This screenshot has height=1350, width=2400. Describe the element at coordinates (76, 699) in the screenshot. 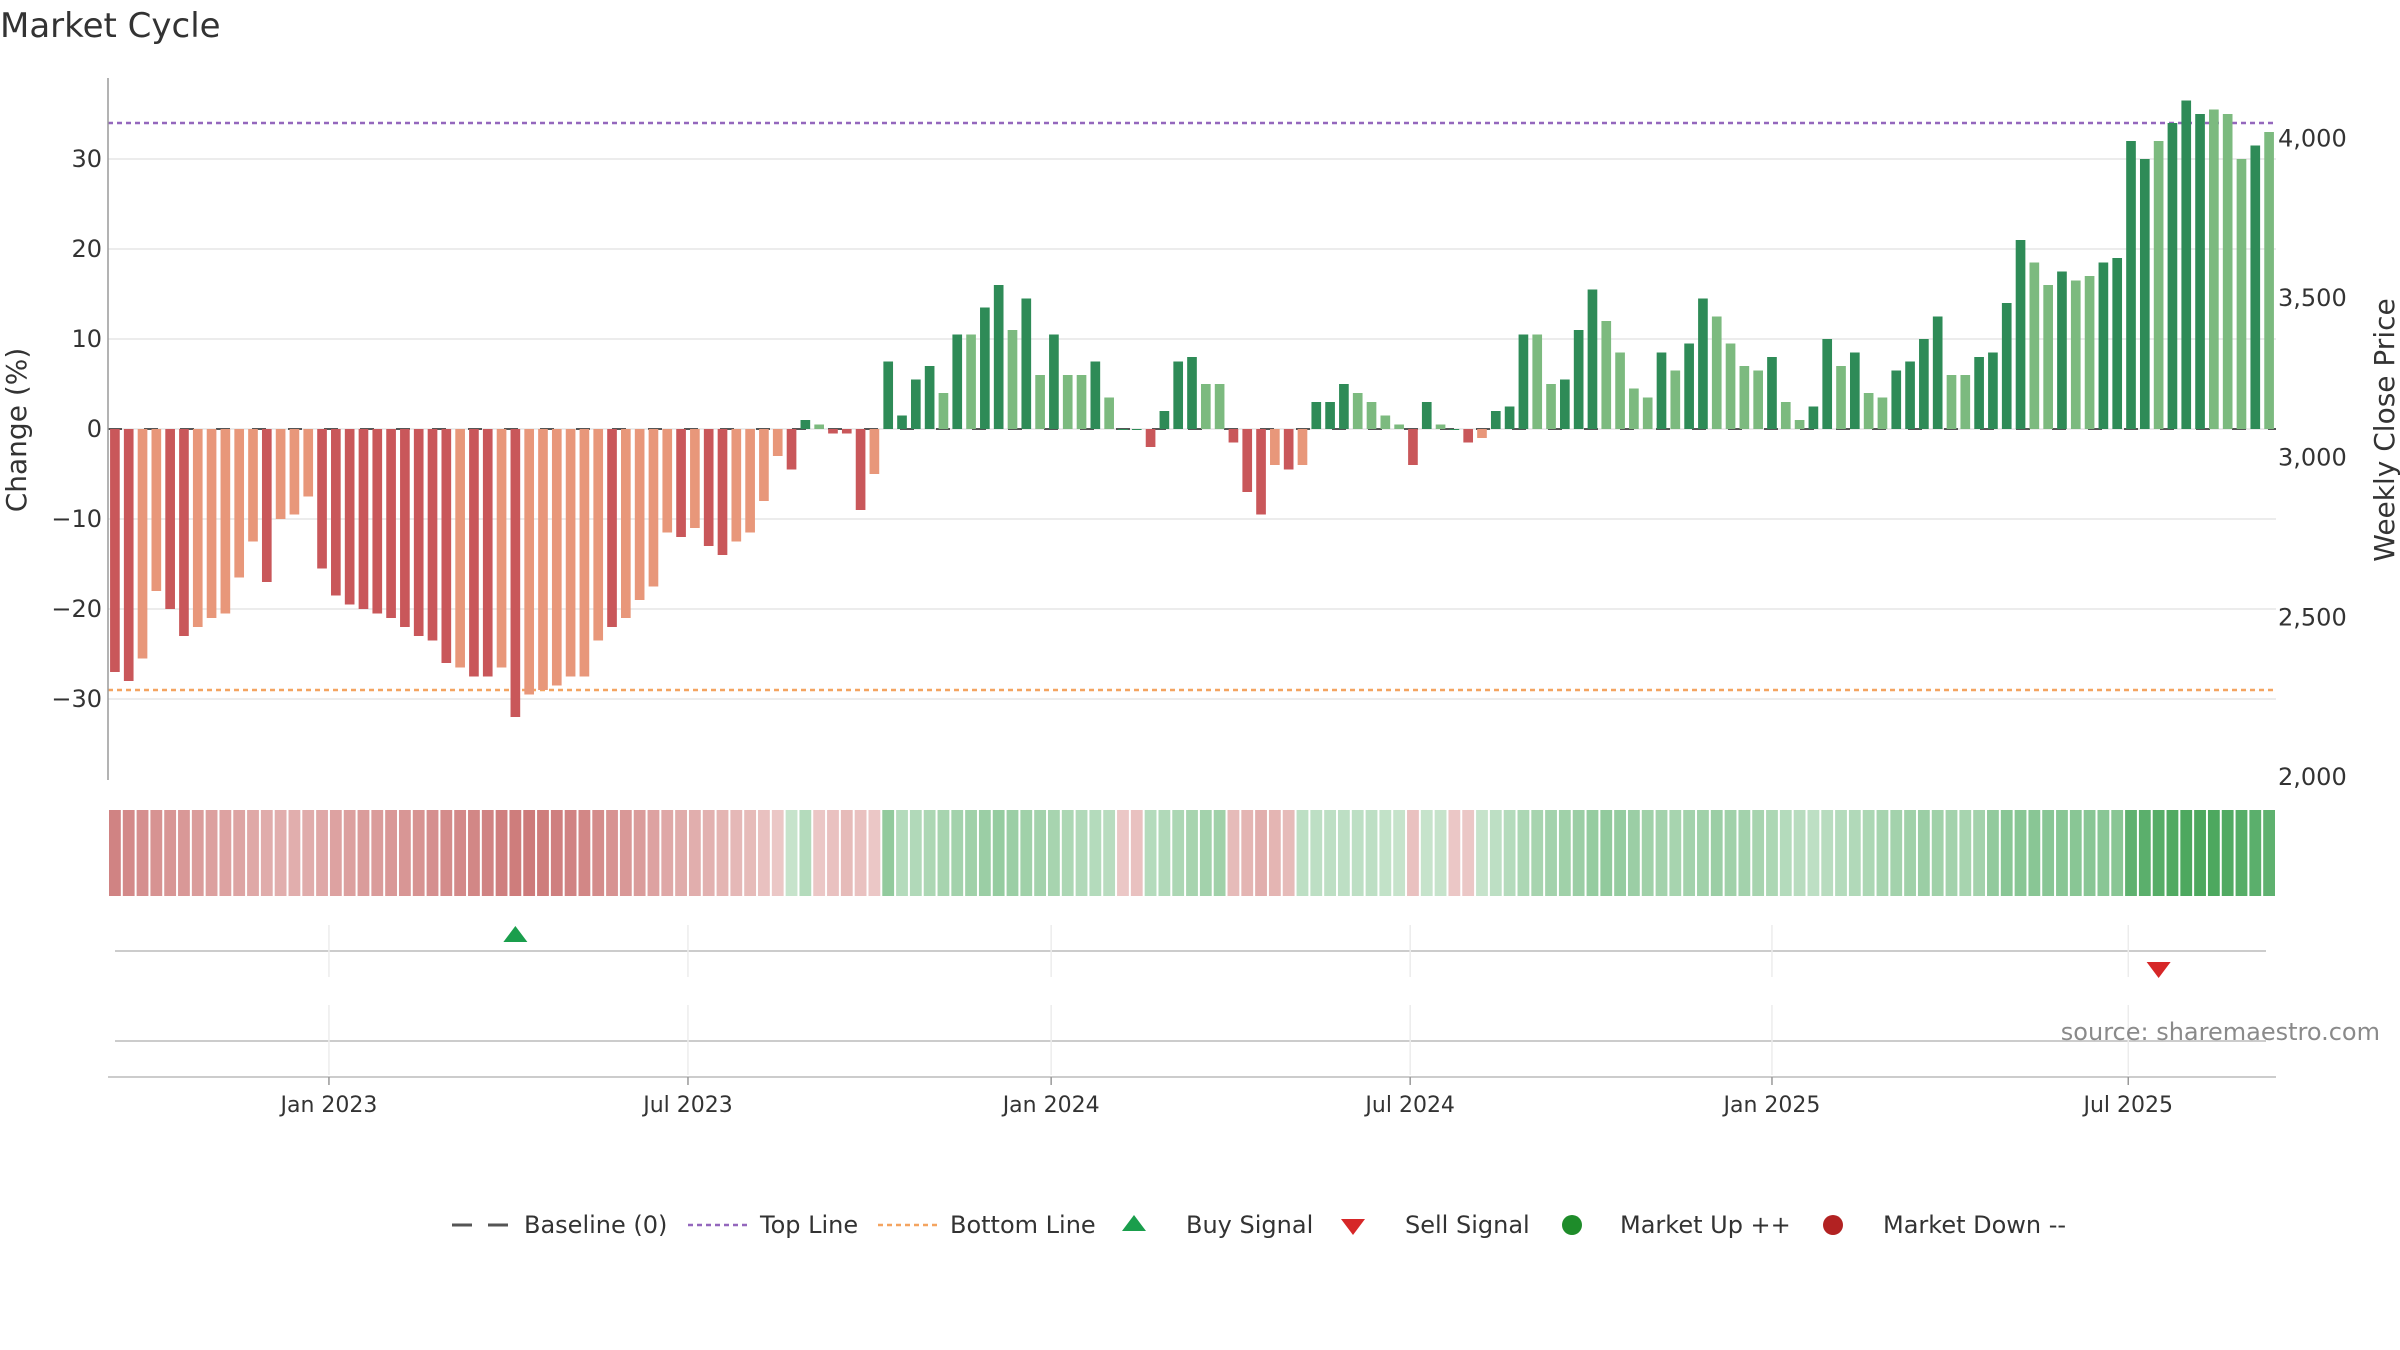

I see `y-tick-label: −30` at that location.